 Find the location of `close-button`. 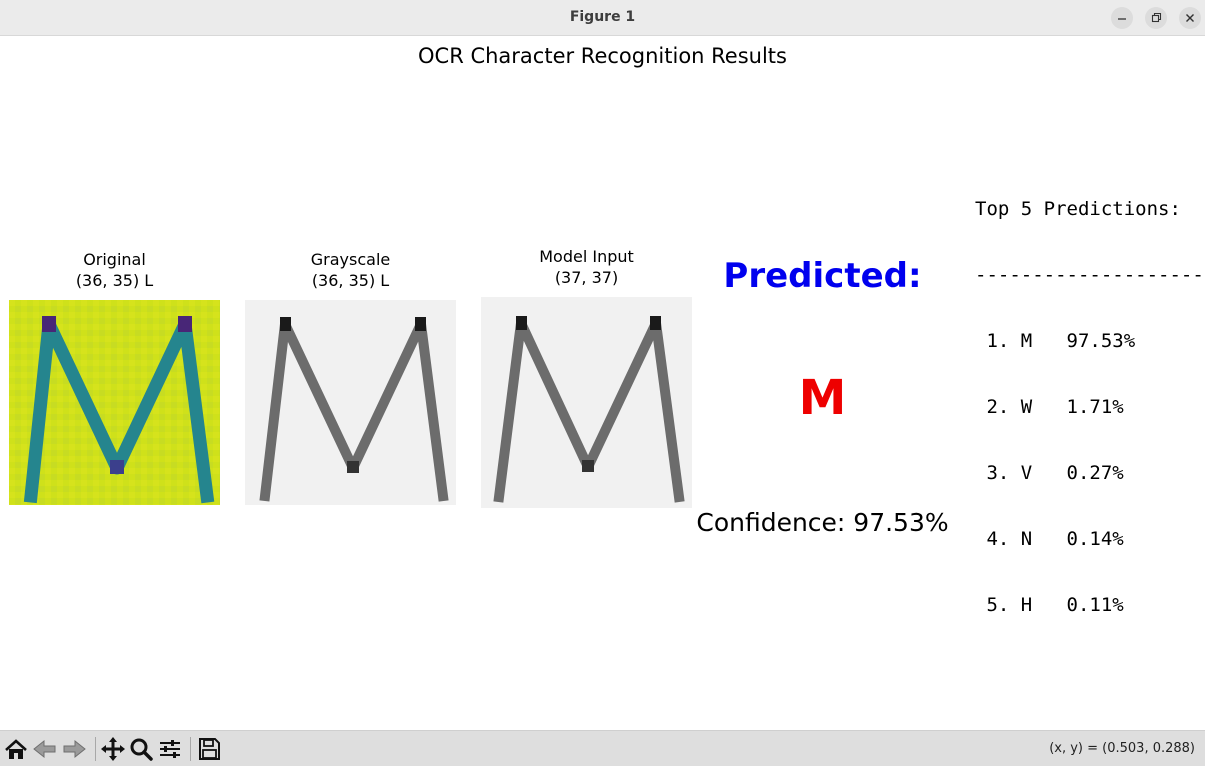

close-button is located at coordinates (1190, 18).